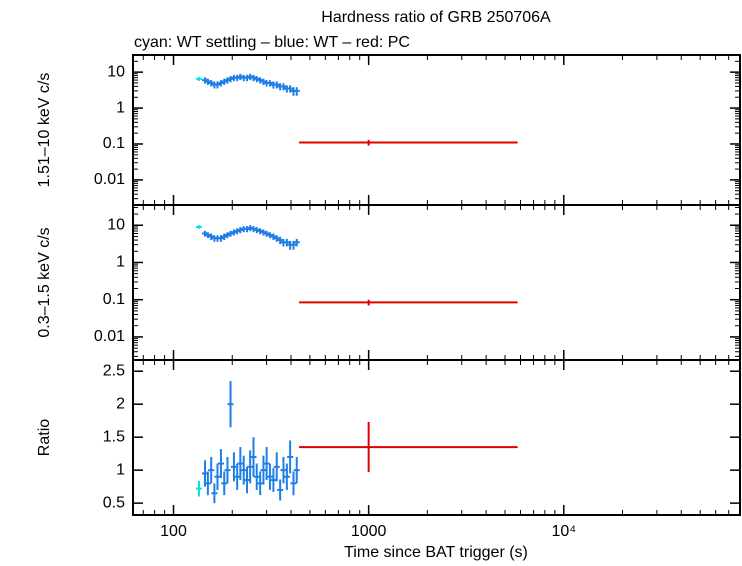 This screenshot has height=566, width=742. I want to click on y-axis-label: 0.3–1.5 keV c/s, so click(44, 282).